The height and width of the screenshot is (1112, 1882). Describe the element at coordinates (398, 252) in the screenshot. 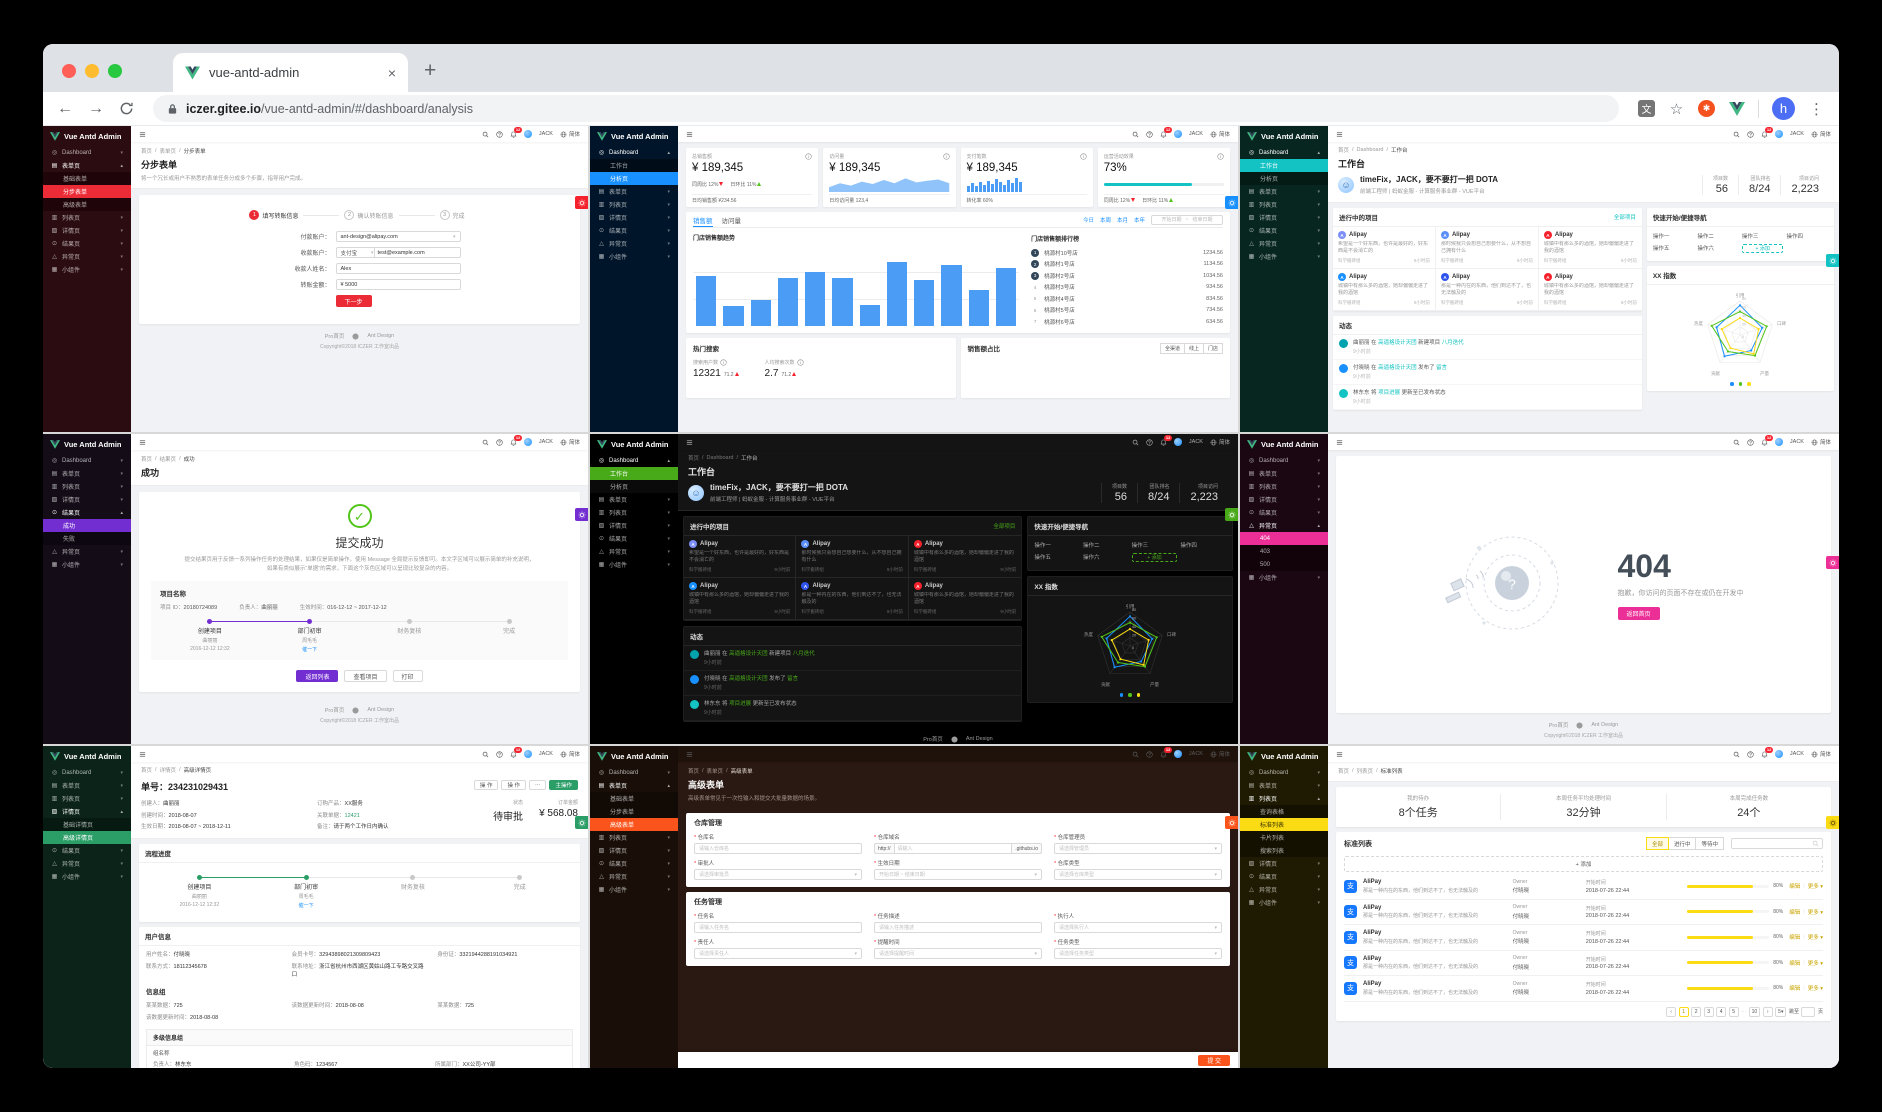

I see `field-input: 支付宝 ▾ test@example.com` at that location.